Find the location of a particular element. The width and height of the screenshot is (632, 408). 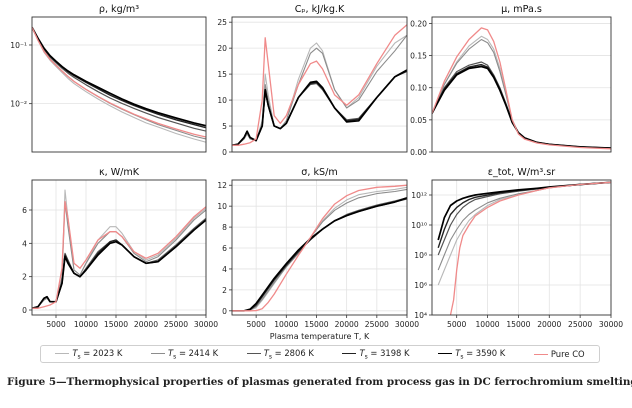

y-tick-label: 8 is located at coordinates (224, 227).